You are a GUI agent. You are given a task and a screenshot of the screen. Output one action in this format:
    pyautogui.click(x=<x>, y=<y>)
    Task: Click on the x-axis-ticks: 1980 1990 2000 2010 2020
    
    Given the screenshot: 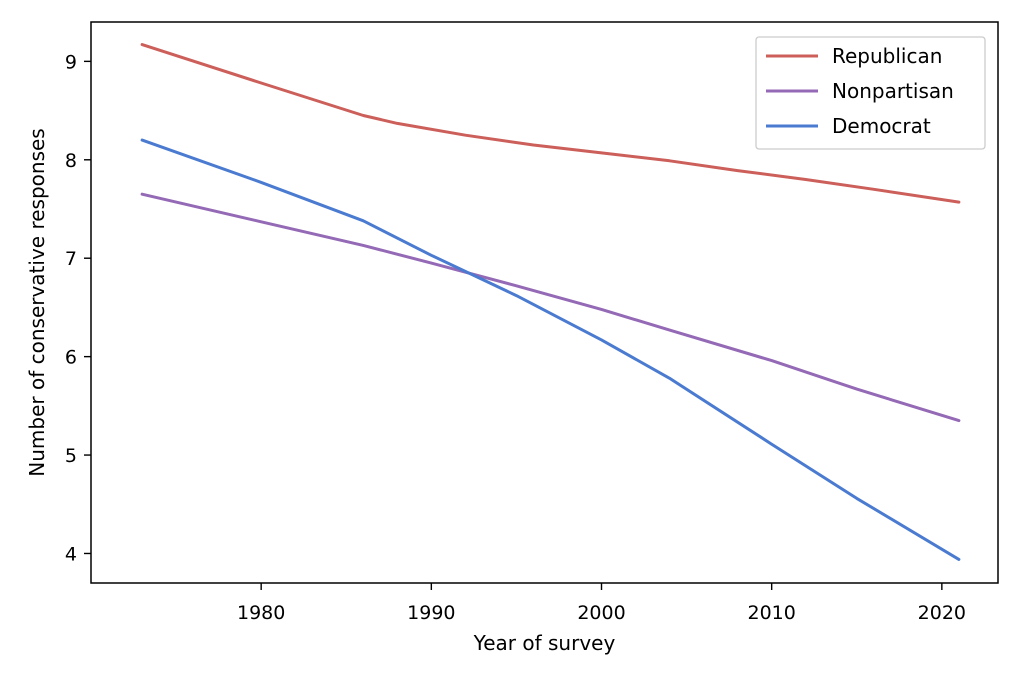 What is the action you would take?
    pyautogui.click(x=601, y=603)
    